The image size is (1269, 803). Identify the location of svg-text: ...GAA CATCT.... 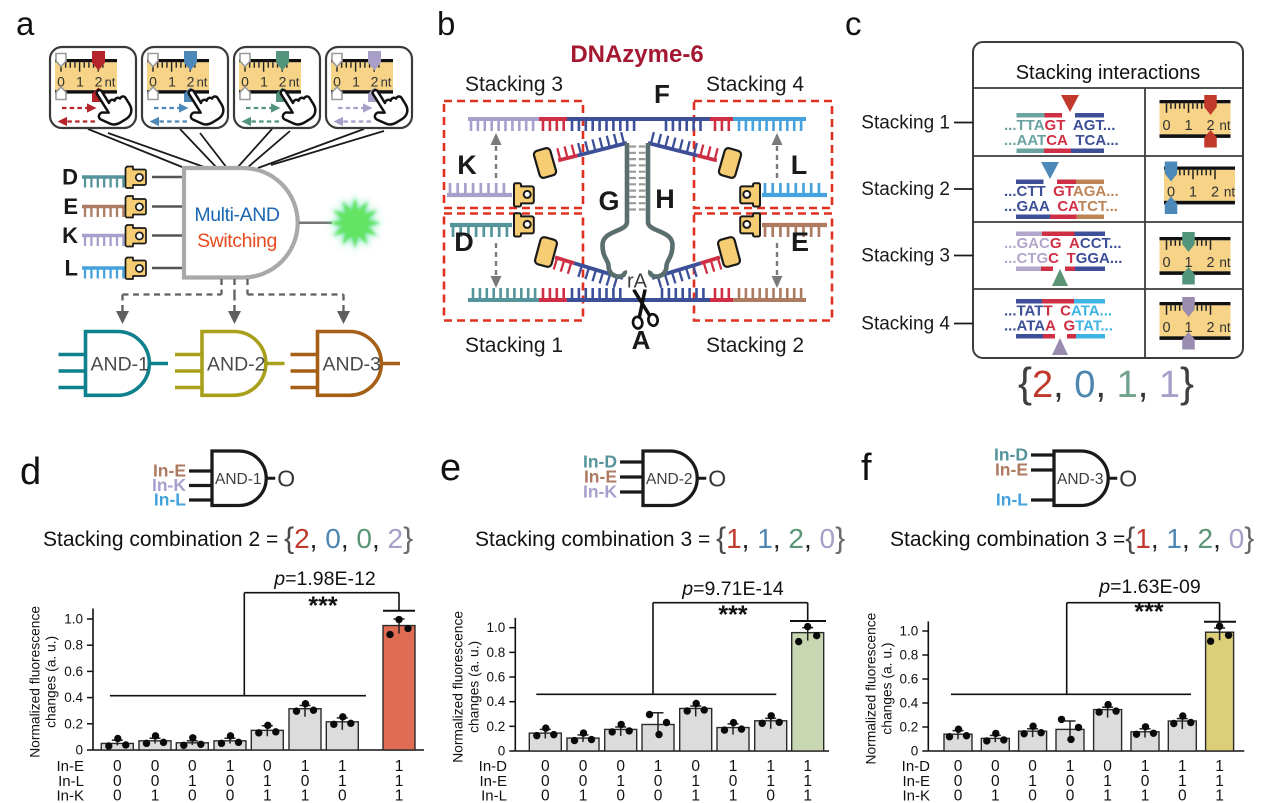
(1061, 206).